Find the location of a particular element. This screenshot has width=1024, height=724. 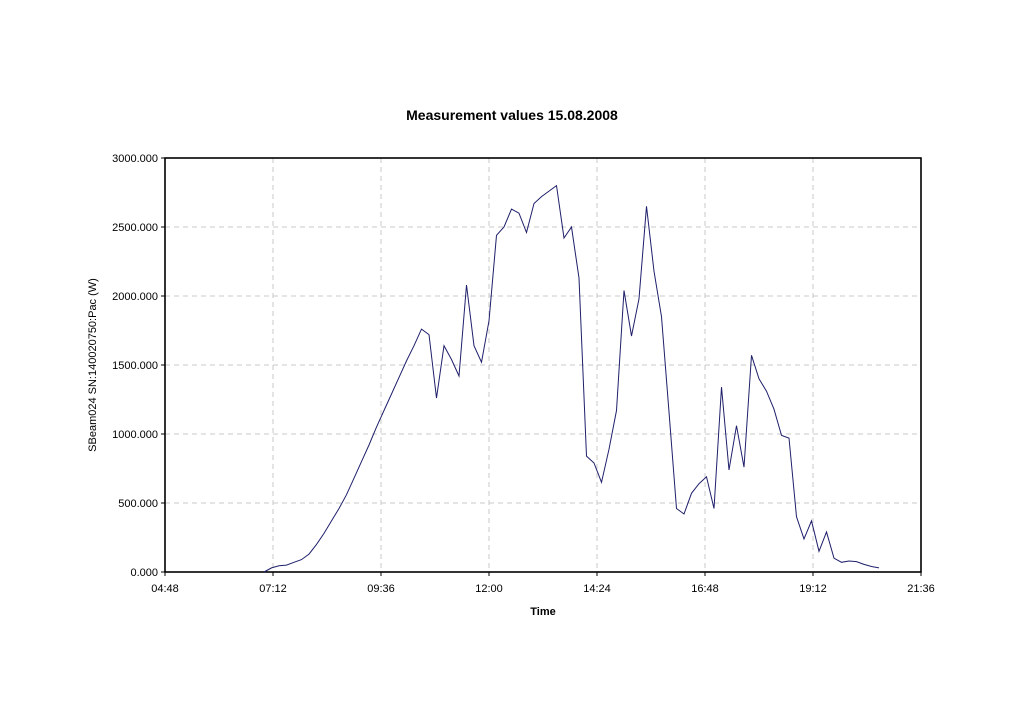

x-axis: 04:48 07:12 09:36 12:00 14:24 16:48 19:12 21:36 is located at coordinates (543, 583).